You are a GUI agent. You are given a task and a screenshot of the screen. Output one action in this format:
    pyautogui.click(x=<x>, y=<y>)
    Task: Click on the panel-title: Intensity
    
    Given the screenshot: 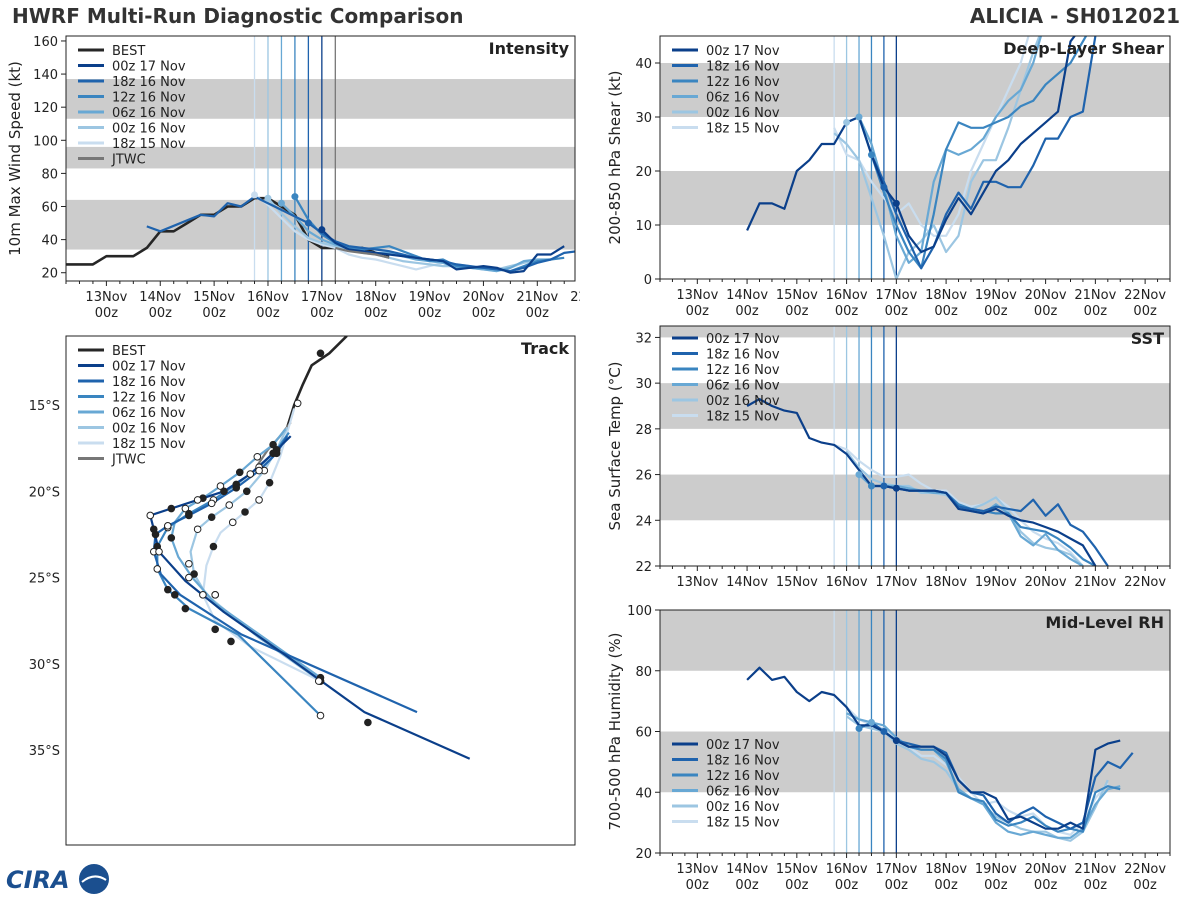 What is the action you would take?
    pyautogui.click(x=529, y=48)
    